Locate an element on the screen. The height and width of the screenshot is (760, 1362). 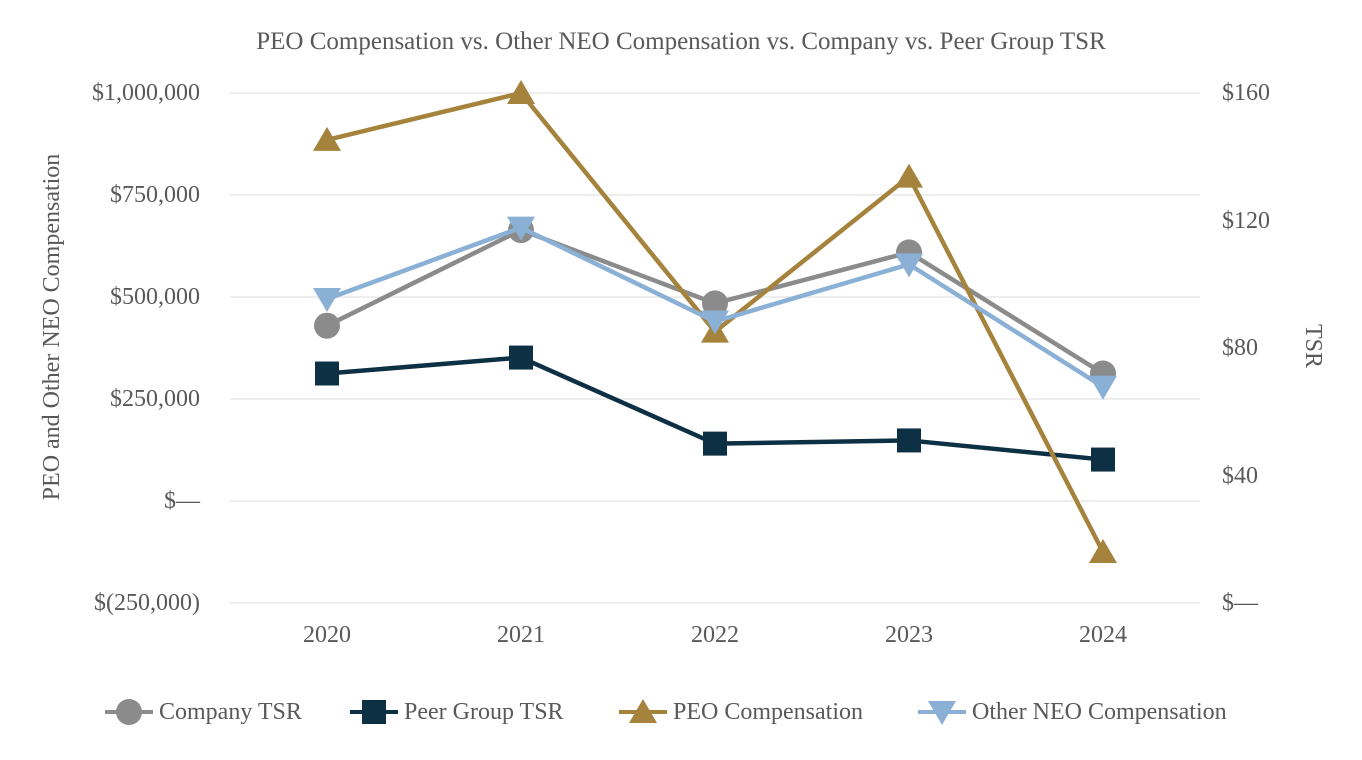
x-axis-tick-label: 2020 is located at coordinates (327, 635).